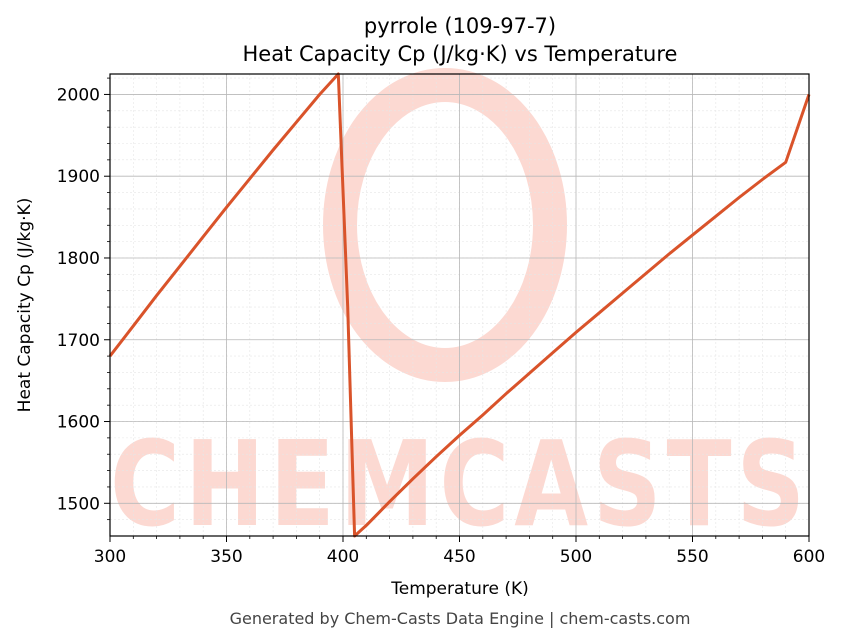 Image resolution: width=843 pixels, height=644 pixels. I want to click on chart-subtitle: Heat Capacity Cp (J/kg·K) vs Temperature, so click(460, 54).